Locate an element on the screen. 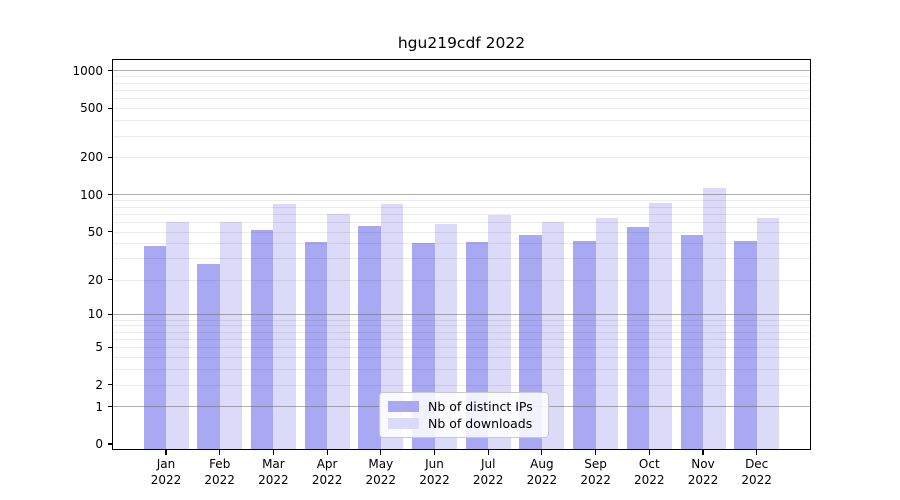 The height and width of the screenshot is (500, 900). bar-downloads-Jul is located at coordinates (499, 332).